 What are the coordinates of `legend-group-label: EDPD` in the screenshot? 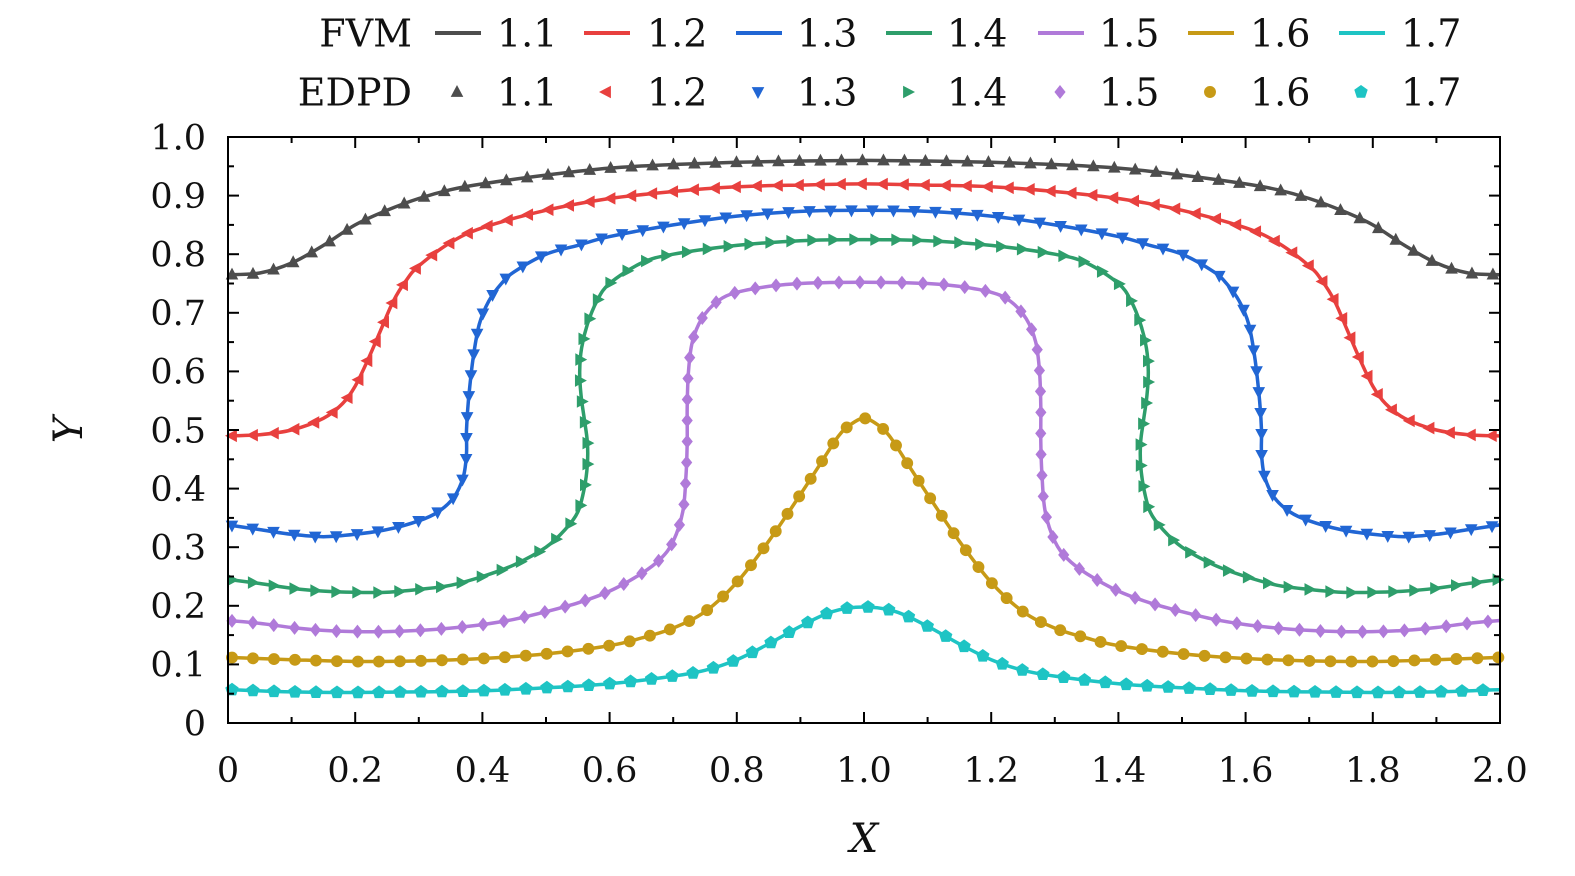 It's located at (355, 92).